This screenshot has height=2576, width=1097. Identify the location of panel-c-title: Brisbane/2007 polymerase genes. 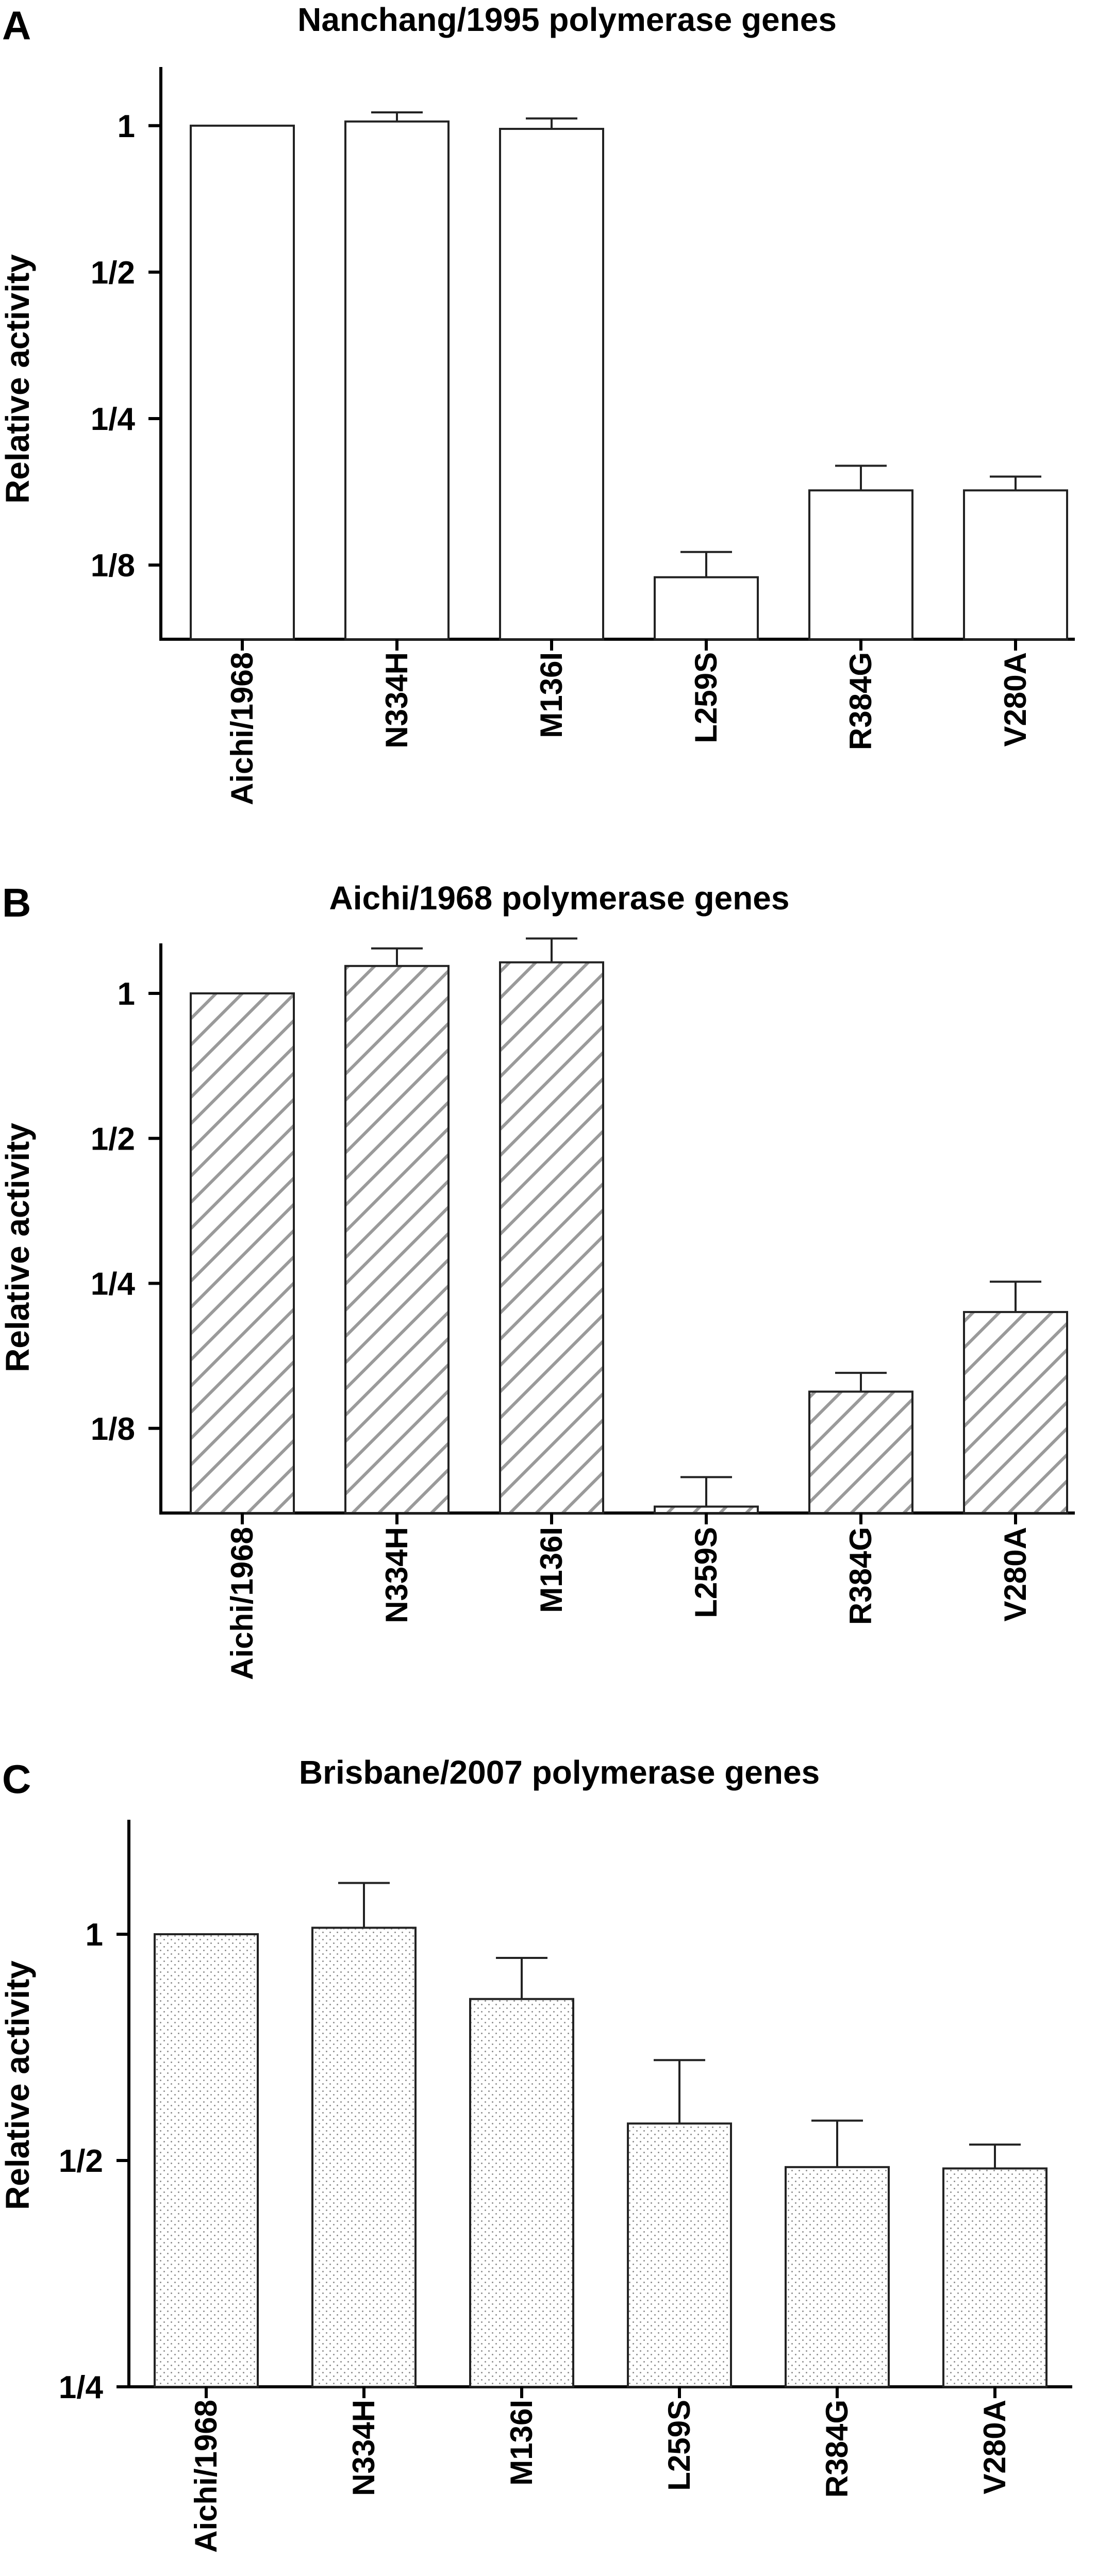
(559, 1773).